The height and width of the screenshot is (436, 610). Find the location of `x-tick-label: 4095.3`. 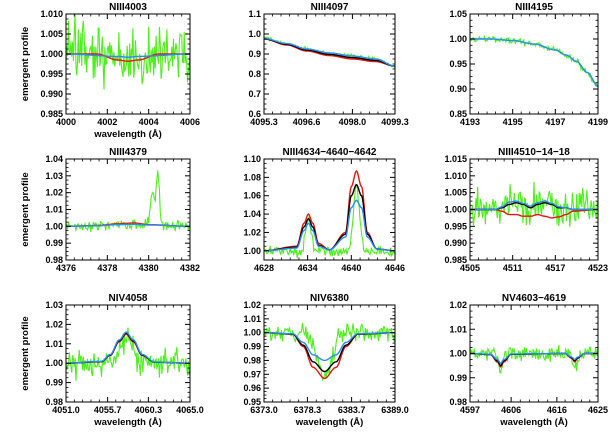

x-tick-label: 4095.3 is located at coordinates (264, 122).